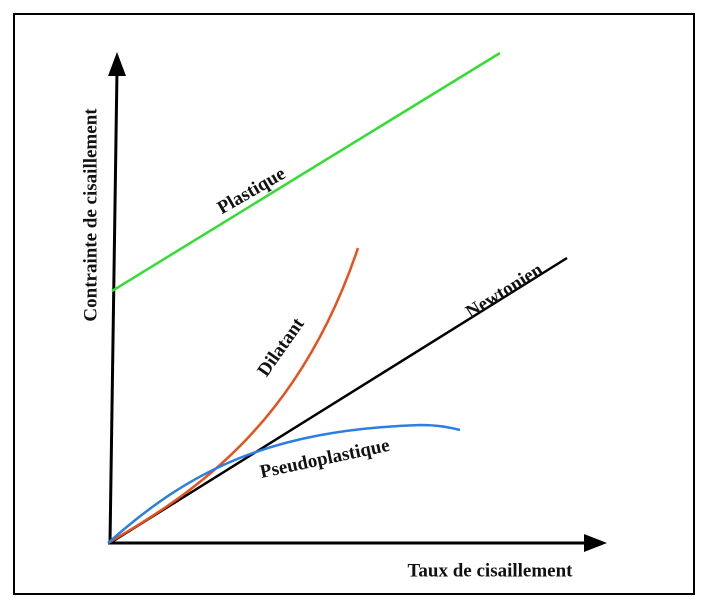 This screenshot has width=709, height=609. What do you see at coordinates (117, 64) in the screenshot?
I see `y-arrow` at bounding box center [117, 64].